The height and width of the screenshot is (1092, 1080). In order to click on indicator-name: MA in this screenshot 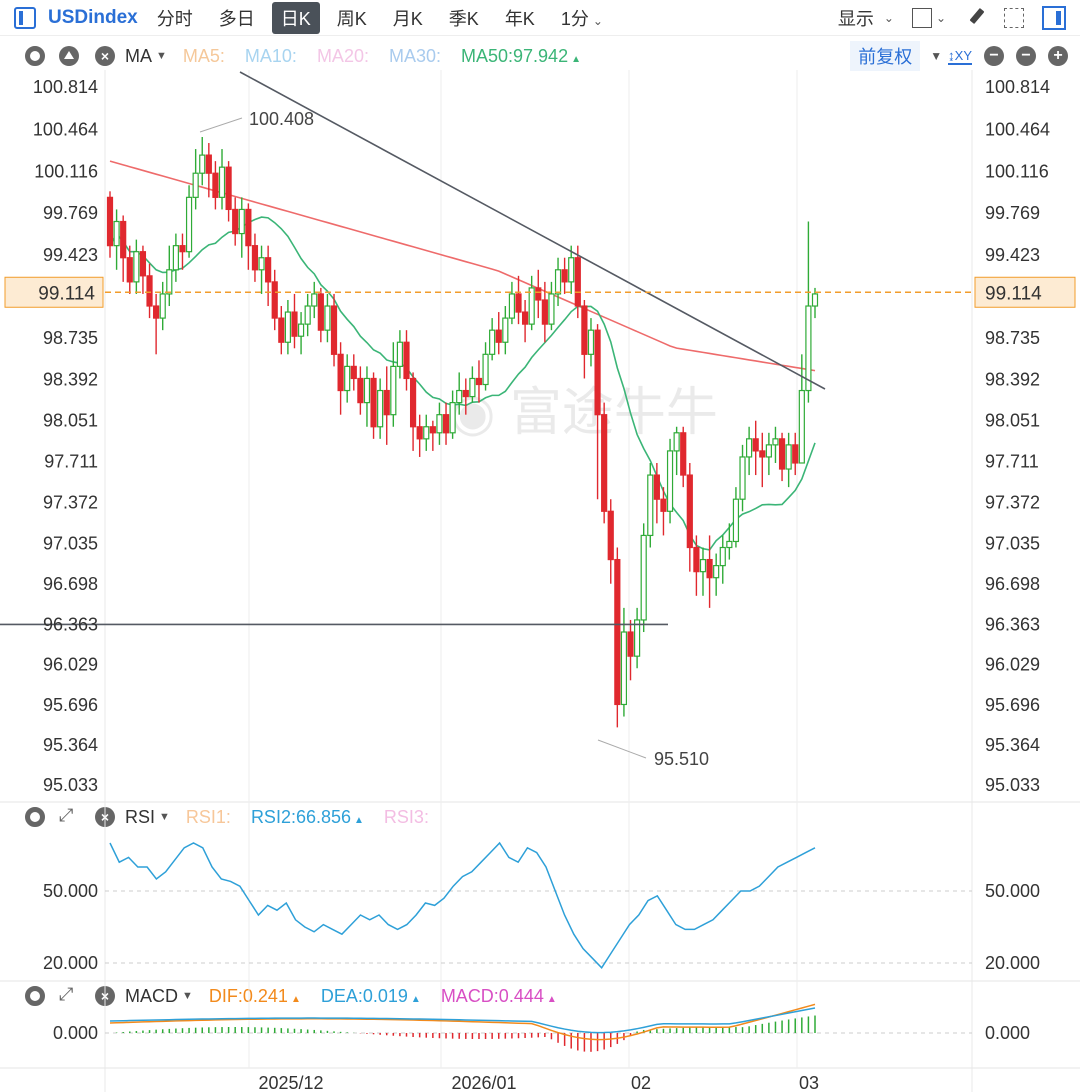, I will do `click(138, 55)`.